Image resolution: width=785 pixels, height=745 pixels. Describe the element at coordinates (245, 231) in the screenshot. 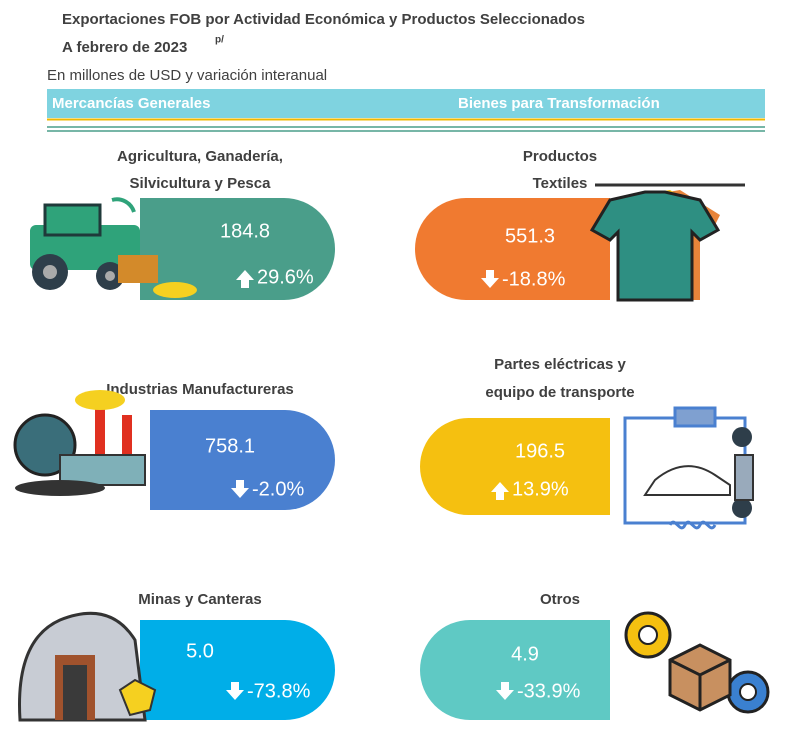

I see `card-value: 184.8` at that location.